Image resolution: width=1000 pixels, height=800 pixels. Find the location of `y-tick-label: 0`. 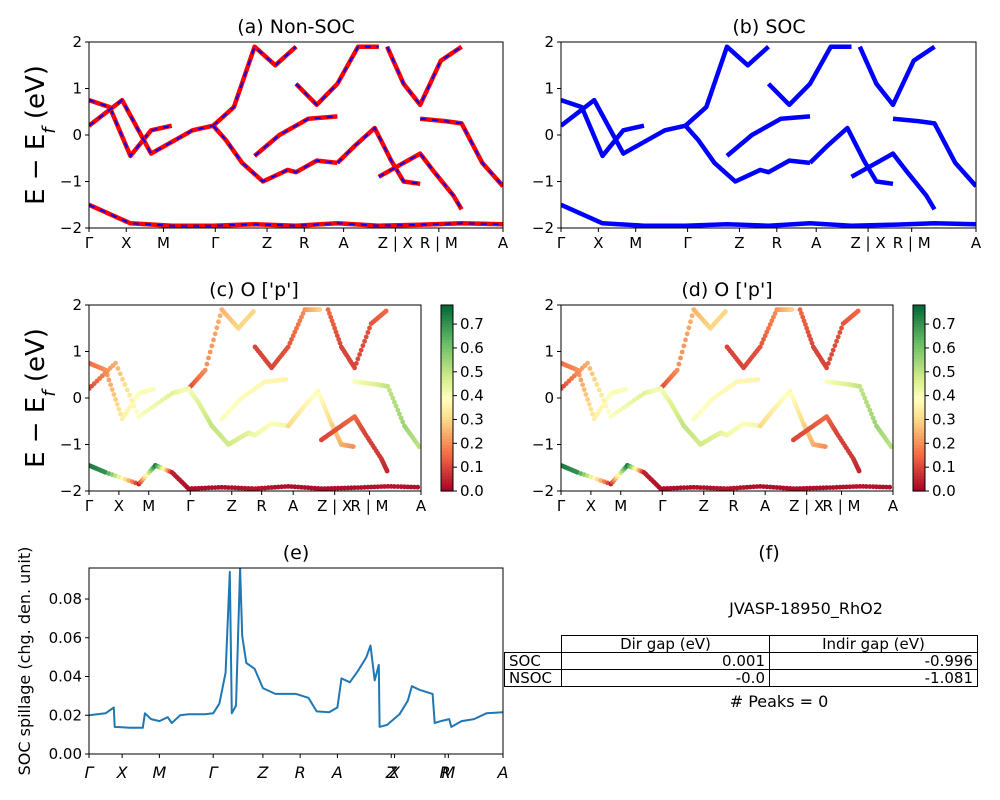

y-tick-label: 0 is located at coordinates (77, 398).